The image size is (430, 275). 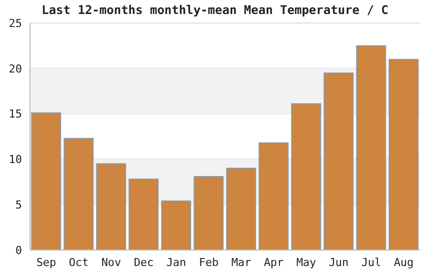 What do you see at coordinates (15, 69) in the screenshot?
I see `y-tick-label: 20` at bounding box center [15, 69].